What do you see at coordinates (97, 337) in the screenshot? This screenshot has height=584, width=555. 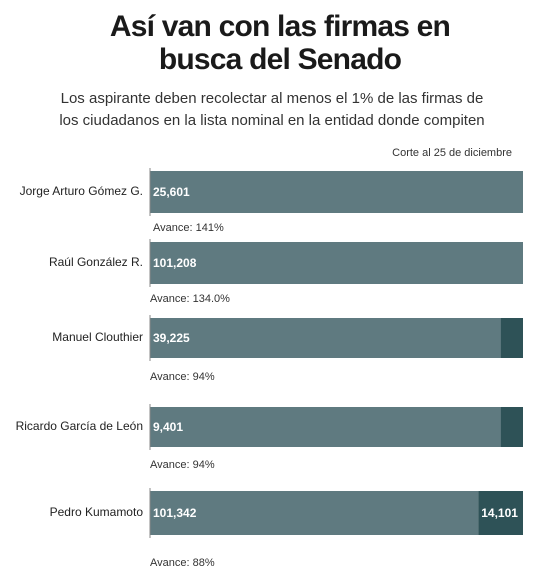 I see `category-label: Manuel Clouthier` at bounding box center [97, 337].